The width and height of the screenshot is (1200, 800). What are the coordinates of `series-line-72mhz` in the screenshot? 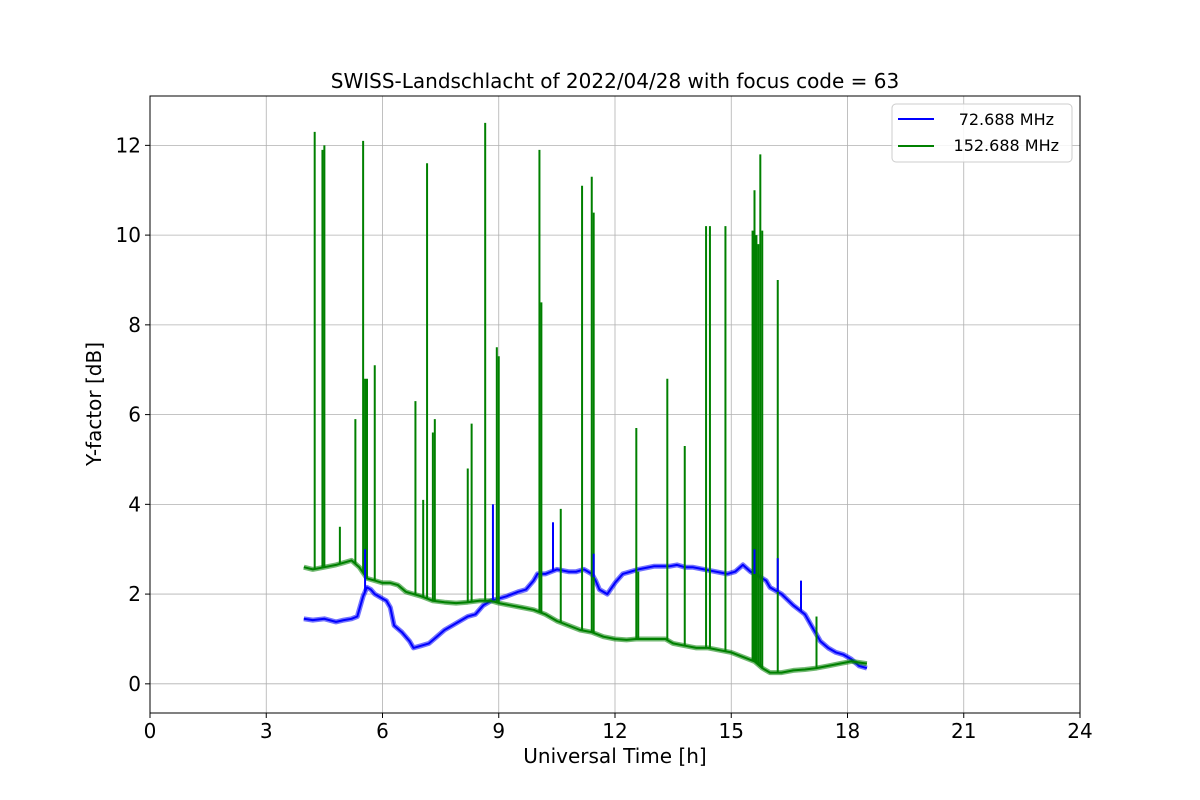 It's located at (585, 616).